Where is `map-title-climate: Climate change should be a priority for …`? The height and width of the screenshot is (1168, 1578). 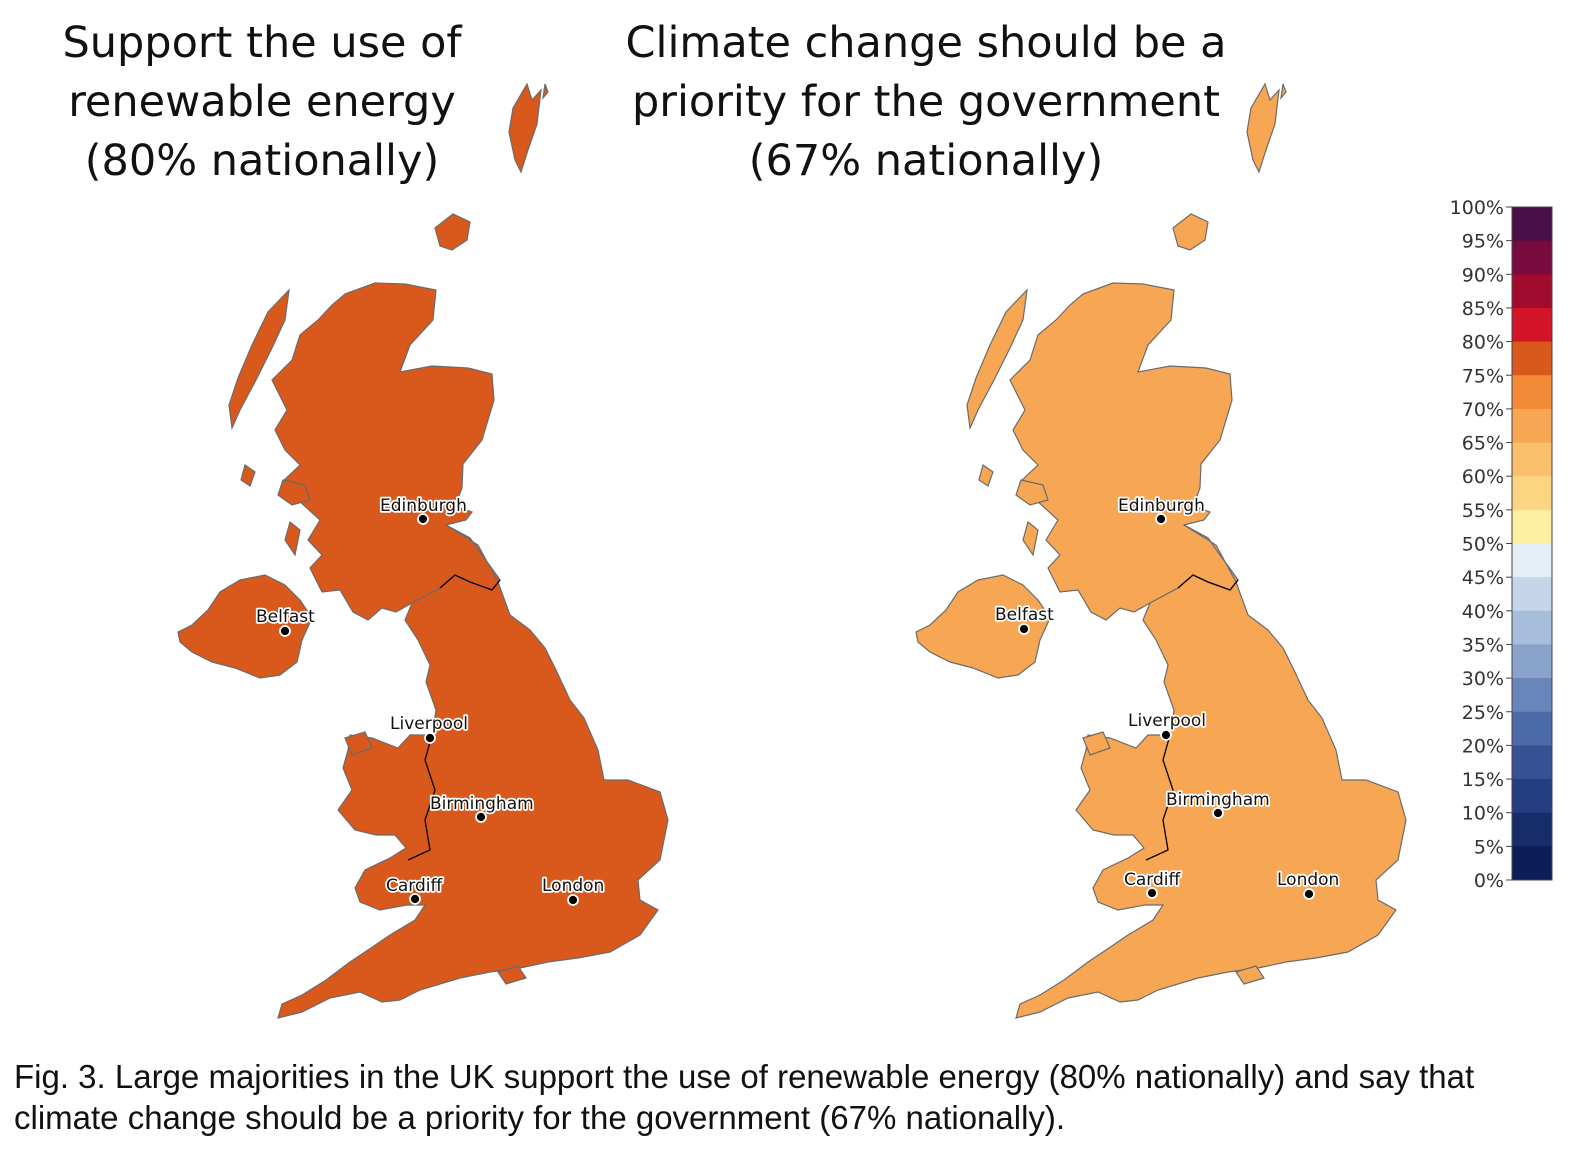
map-title-climate: Climate change should be a priority for … is located at coordinates (926, 102).